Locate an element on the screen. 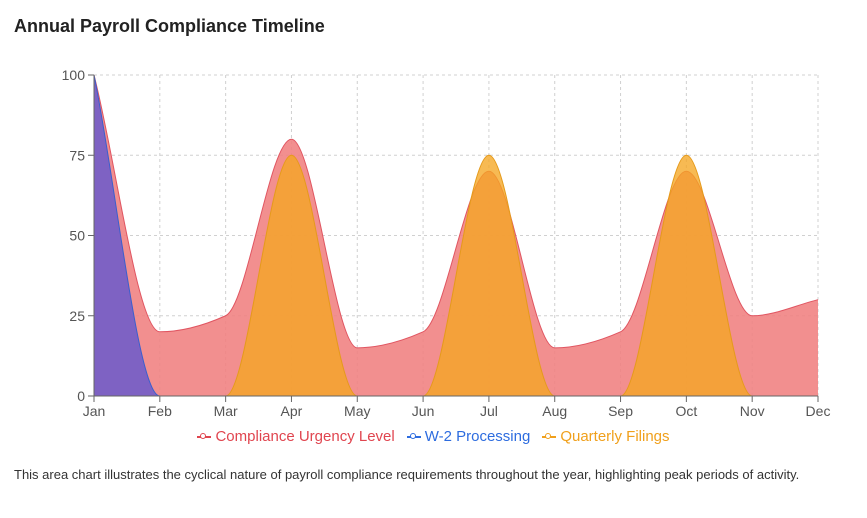 This screenshot has height=518, width=867. chart-title: Annual Payroll Compliance Timeline is located at coordinates (169, 26).